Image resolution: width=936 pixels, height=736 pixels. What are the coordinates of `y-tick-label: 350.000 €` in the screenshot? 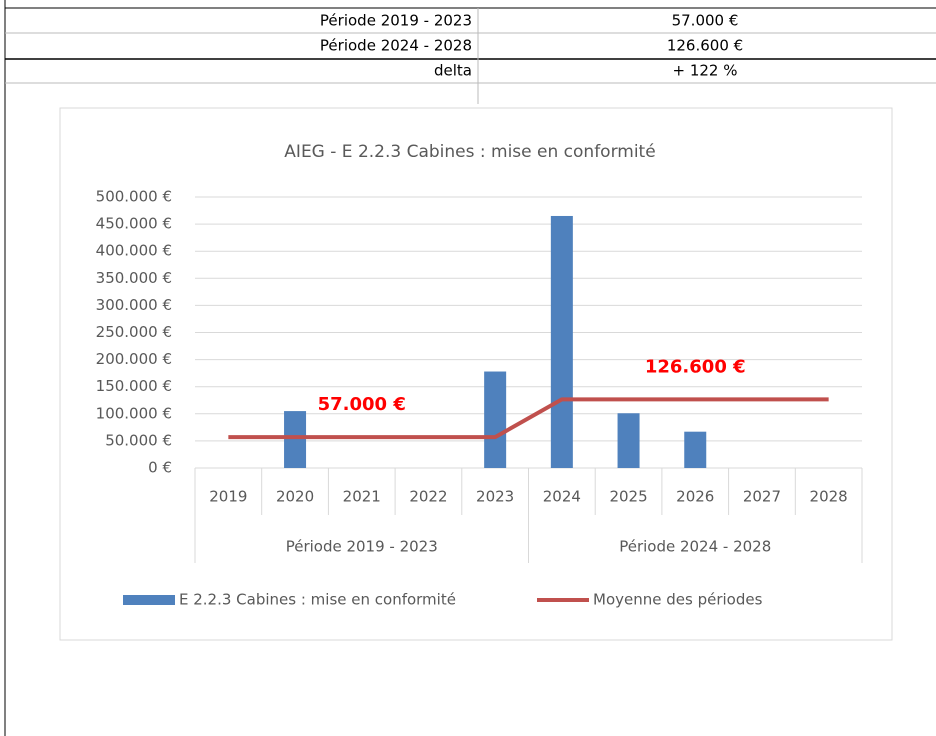 It's located at (134, 278).